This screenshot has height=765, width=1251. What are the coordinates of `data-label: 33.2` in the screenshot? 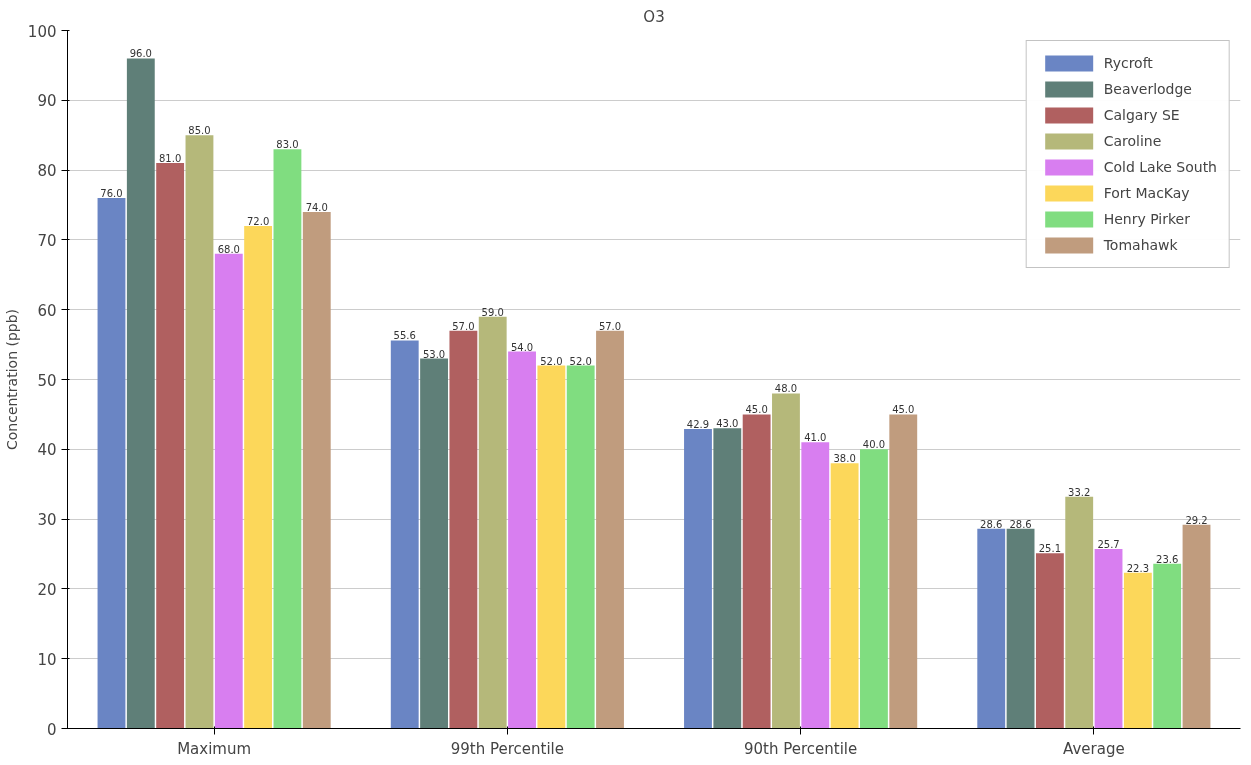 It's located at (1079, 492).